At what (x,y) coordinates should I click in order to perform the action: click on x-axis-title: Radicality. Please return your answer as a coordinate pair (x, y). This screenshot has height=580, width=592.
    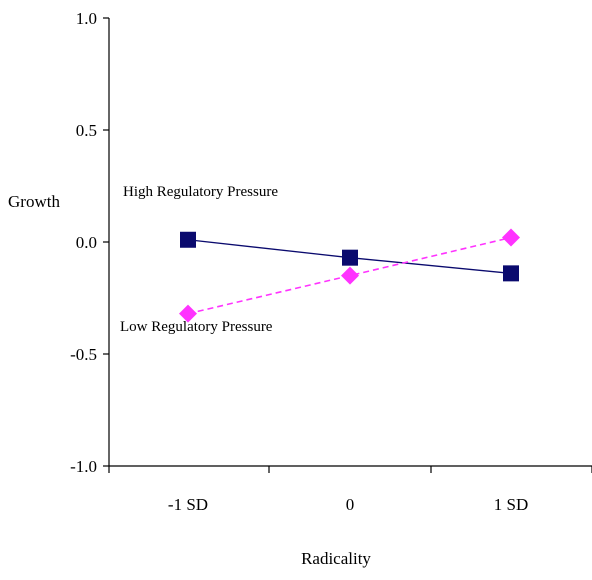
    Looking at the image, I should click on (336, 558).